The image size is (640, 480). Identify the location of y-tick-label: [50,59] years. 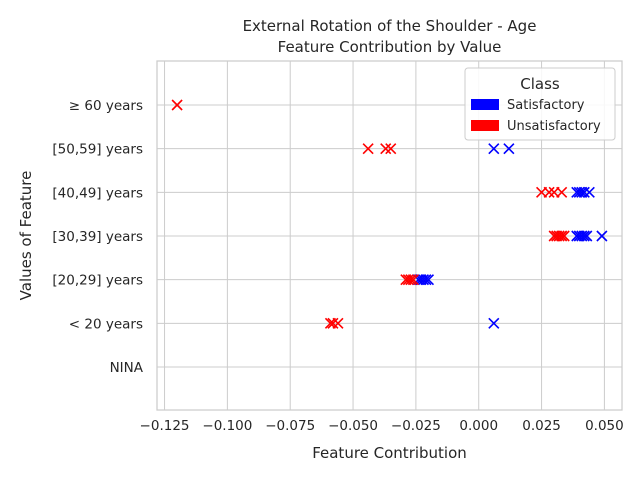
(97, 150).